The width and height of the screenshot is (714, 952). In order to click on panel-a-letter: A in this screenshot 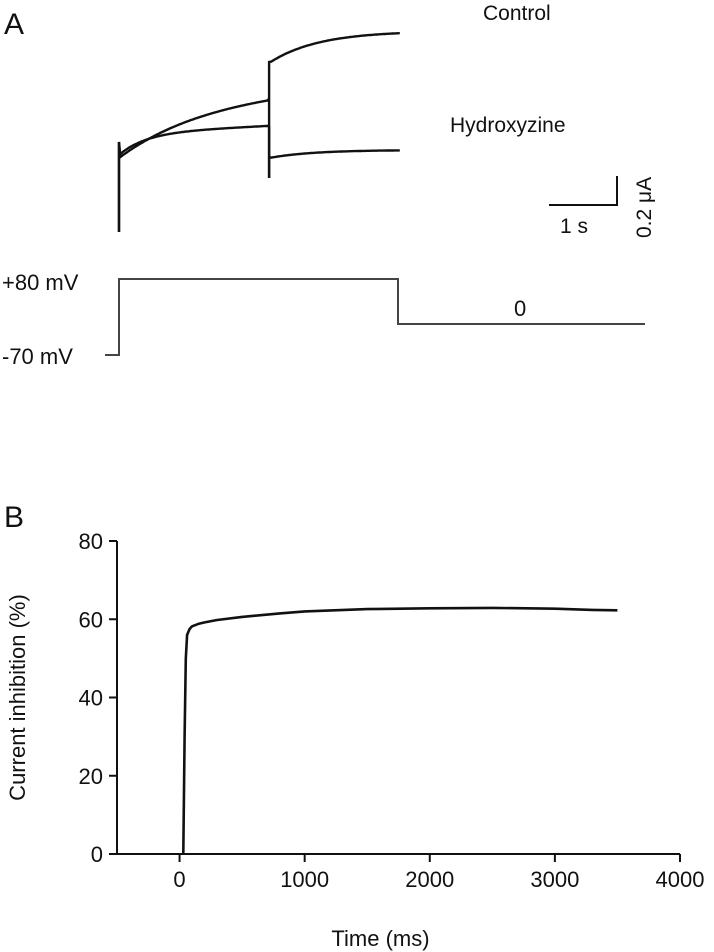, I will do `click(14, 24)`.